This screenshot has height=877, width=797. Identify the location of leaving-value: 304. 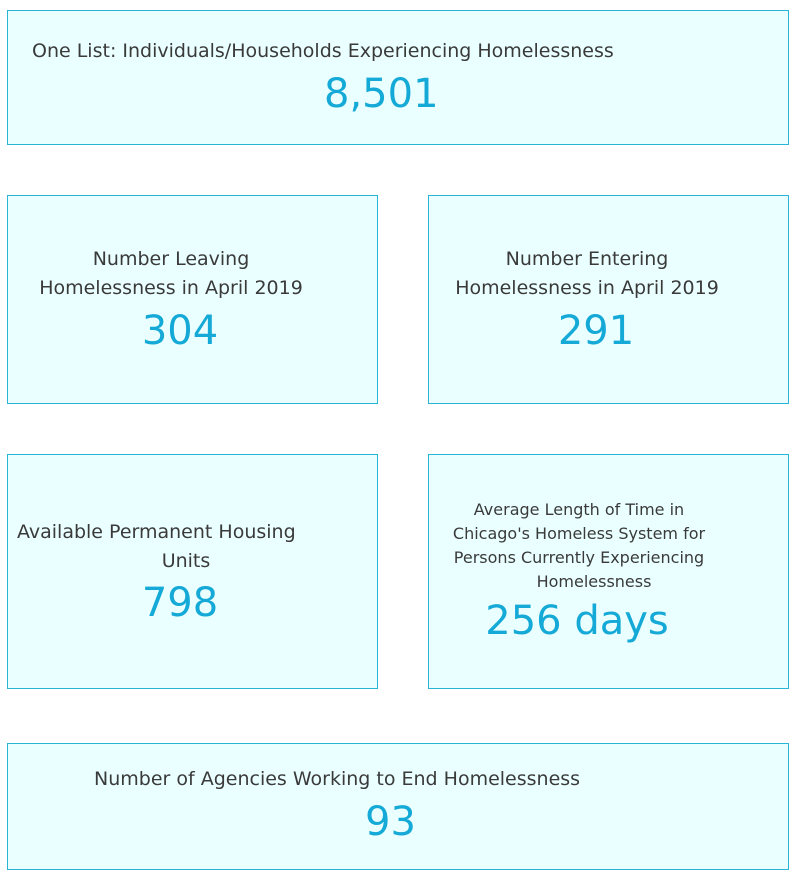
(180, 331).